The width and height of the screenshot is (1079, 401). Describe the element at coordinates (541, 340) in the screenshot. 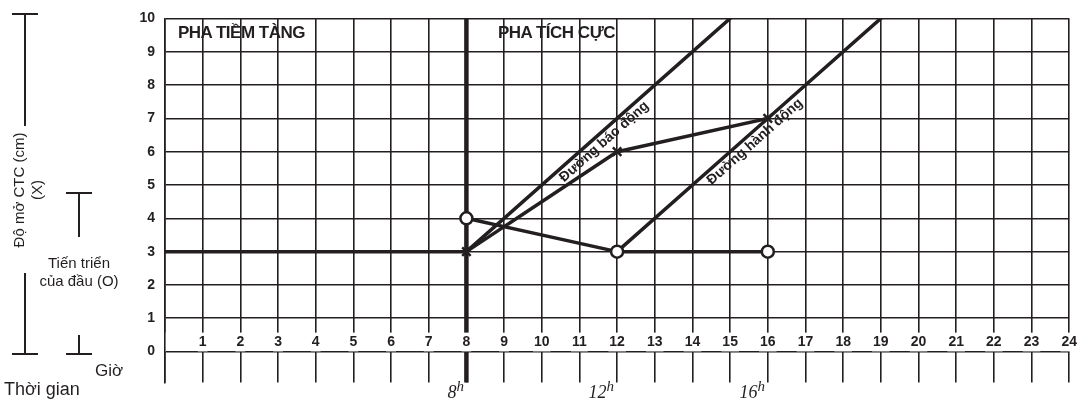

I see `x-tick-label: 10` at that location.